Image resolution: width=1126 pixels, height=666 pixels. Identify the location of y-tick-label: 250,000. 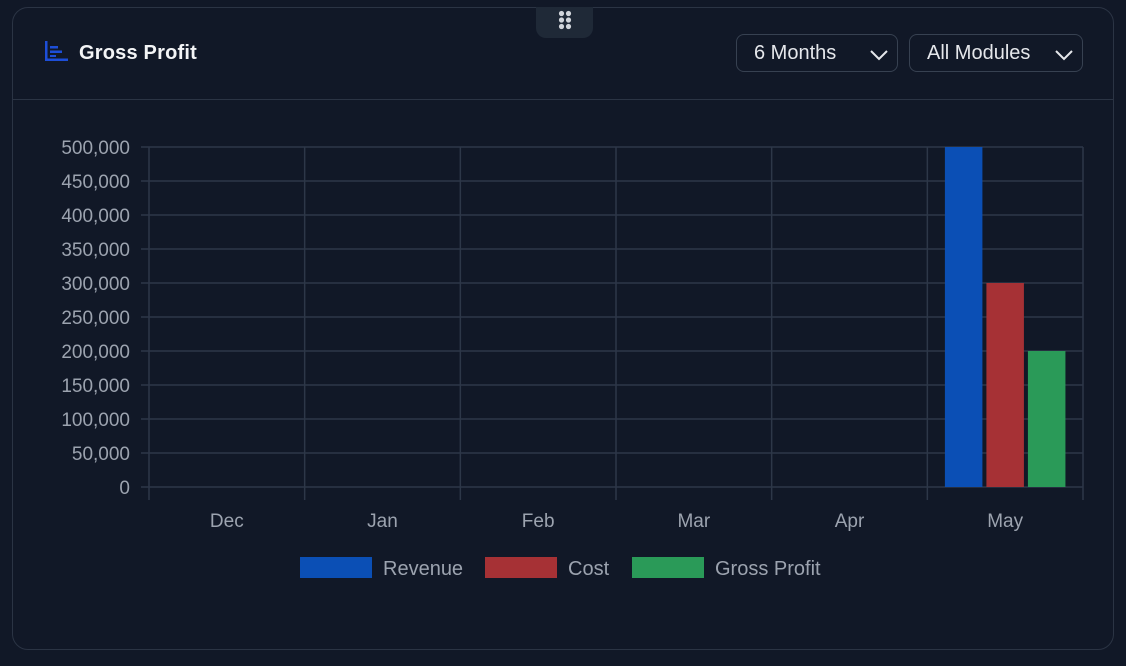
(95, 318).